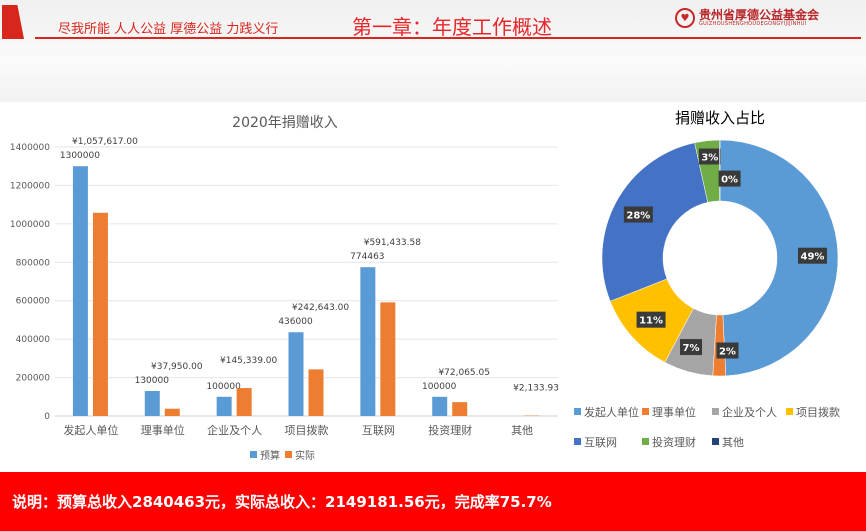 Image resolution: width=866 pixels, height=531 pixels. I want to click on legend-label: 项目拨款, so click(818, 412).